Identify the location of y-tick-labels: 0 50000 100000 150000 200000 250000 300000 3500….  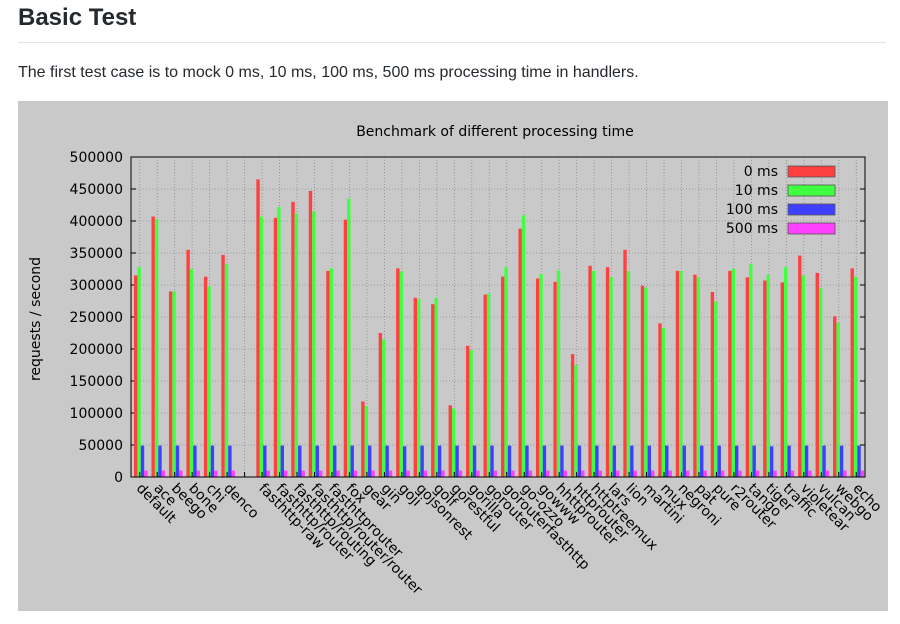
(96, 318).